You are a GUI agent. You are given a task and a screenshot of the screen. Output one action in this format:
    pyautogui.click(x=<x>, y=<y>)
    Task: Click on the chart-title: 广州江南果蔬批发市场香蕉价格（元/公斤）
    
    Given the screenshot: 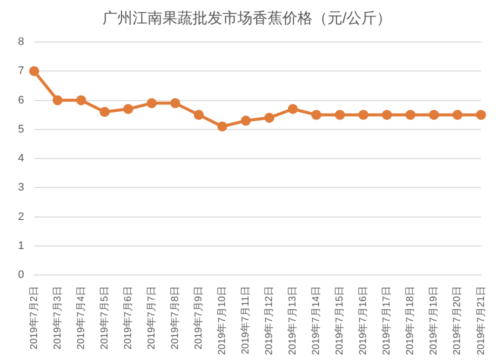 What is the action you would take?
    pyautogui.click(x=247, y=19)
    